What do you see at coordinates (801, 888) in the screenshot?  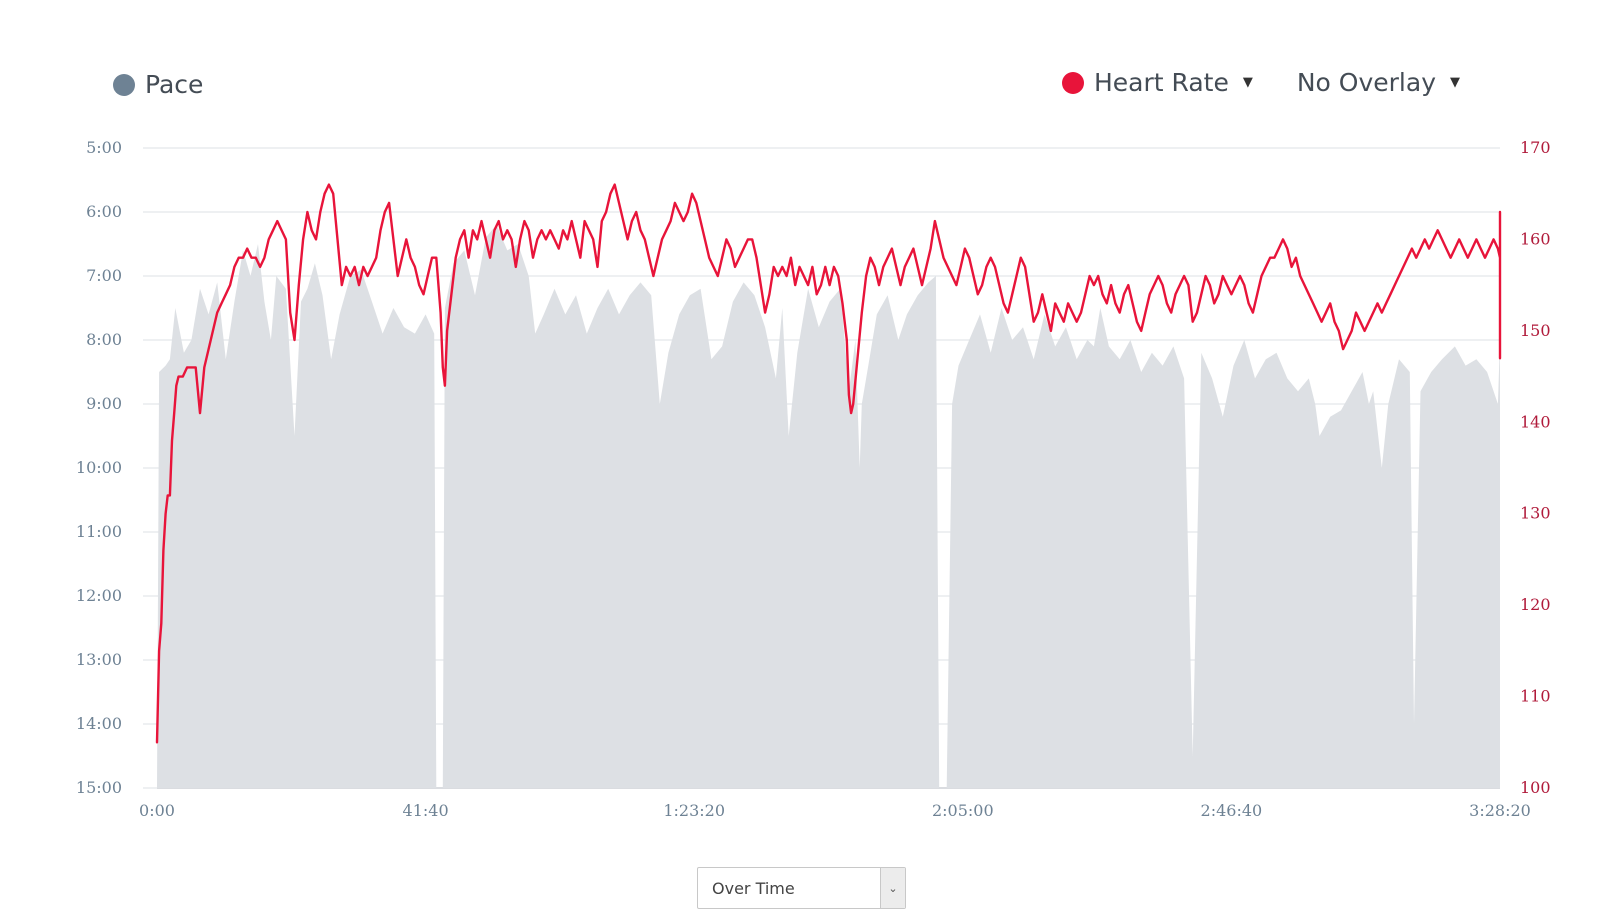 I see `view-mode-select: Over Time ⌄` at bounding box center [801, 888].